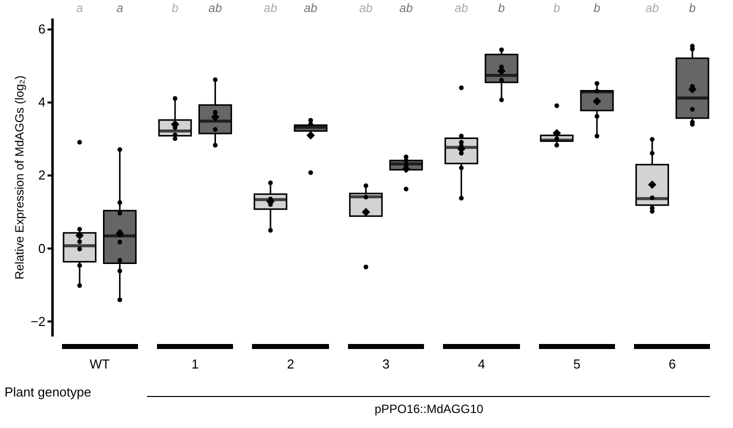 Image resolution: width=733 pixels, height=428 pixels. I want to click on y-tick-label: 4, so click(42, 102).